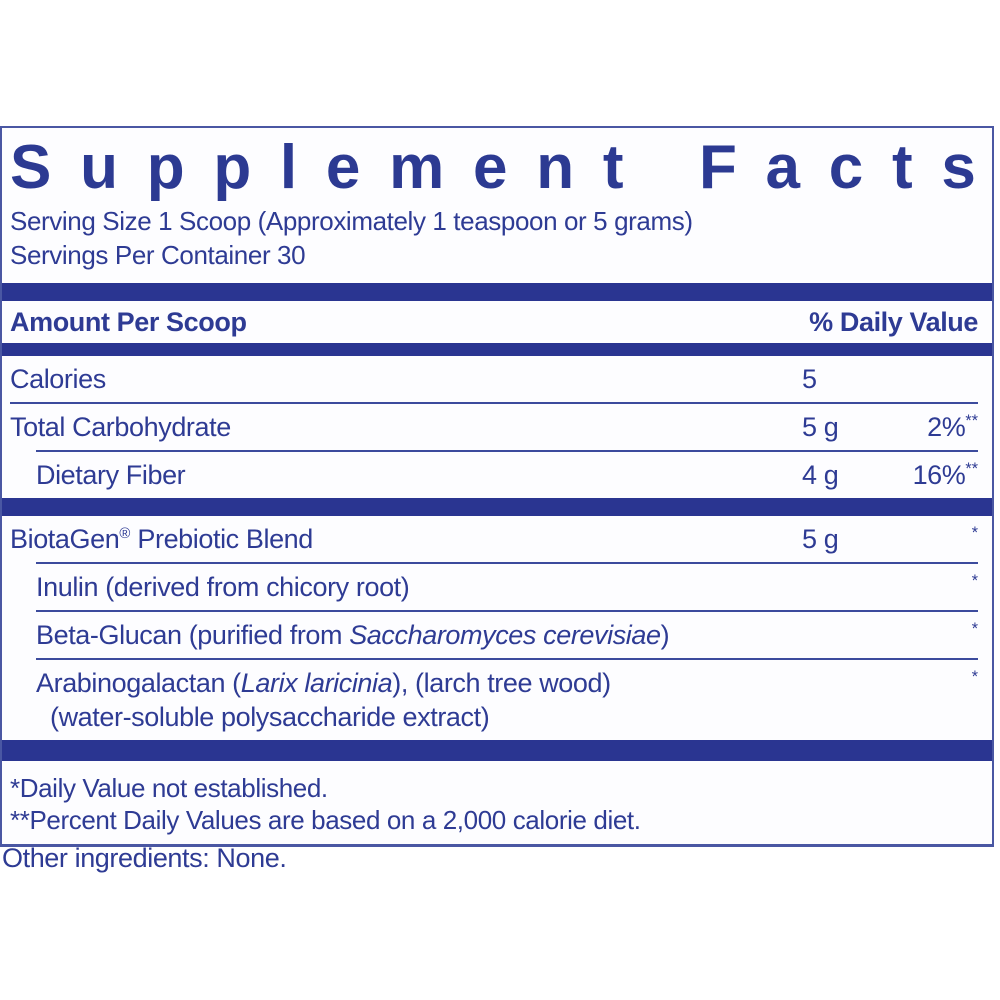 Image resolution: width=1000 pixels, height=1000 pixels. Describe the element at coordinates (158, 255) in the screenshot. I see `servings-per-container: Servings Per Container 30` at that location.